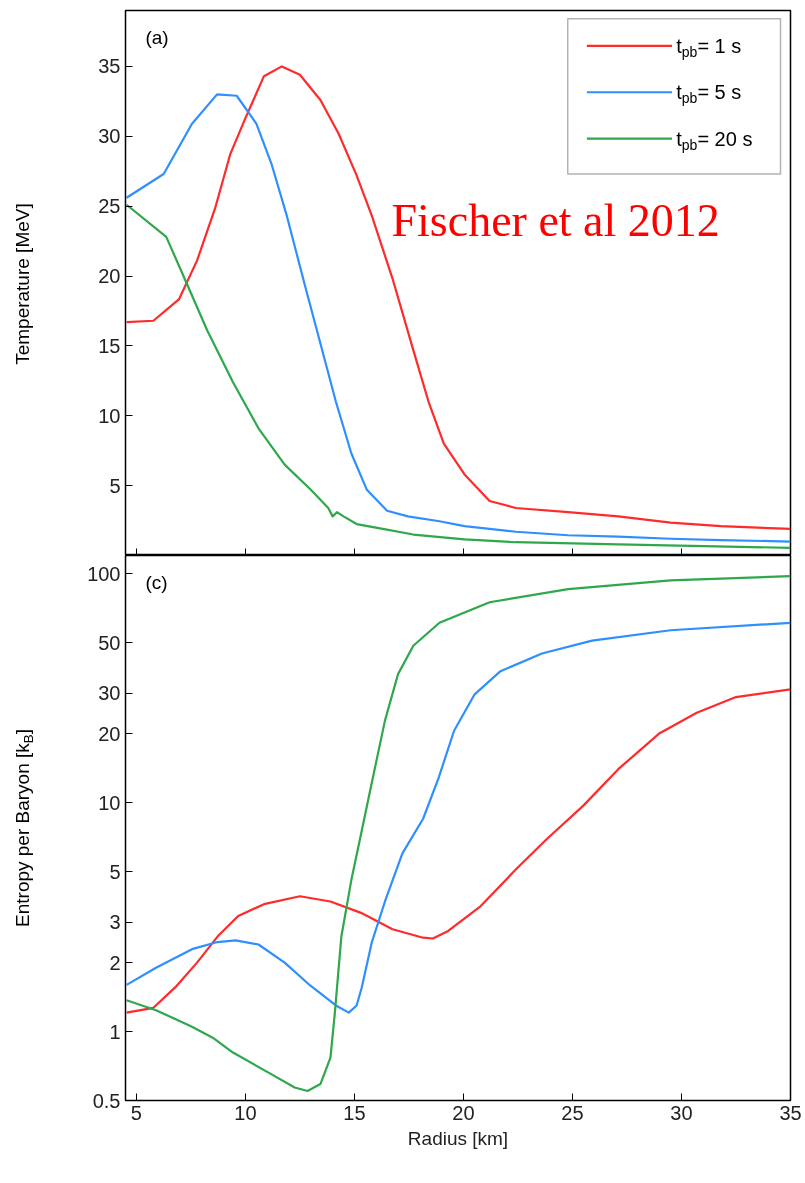 This screenshot has width=805, height=1183. I want to click on y-tick-label: 15, so click(109, 345).